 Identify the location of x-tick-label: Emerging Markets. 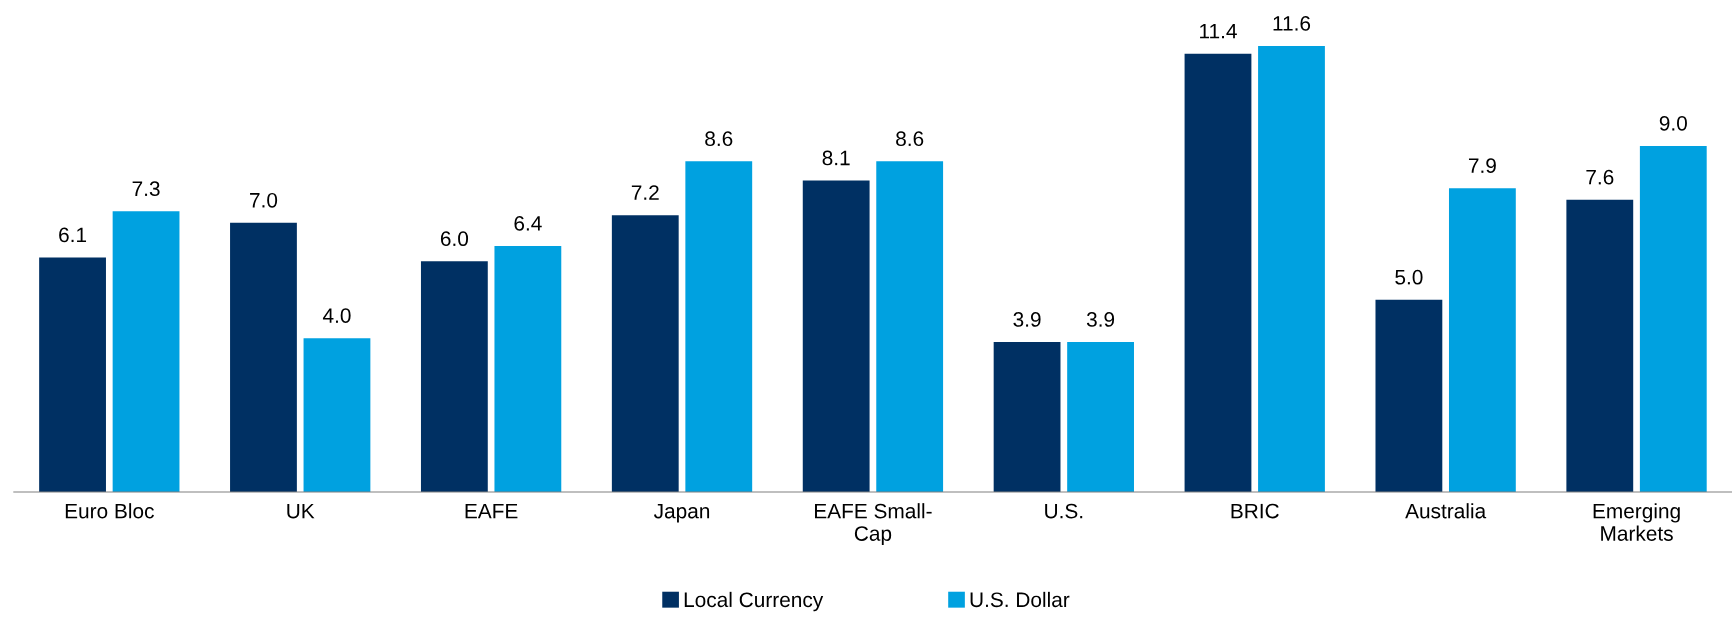
(1636, 522).